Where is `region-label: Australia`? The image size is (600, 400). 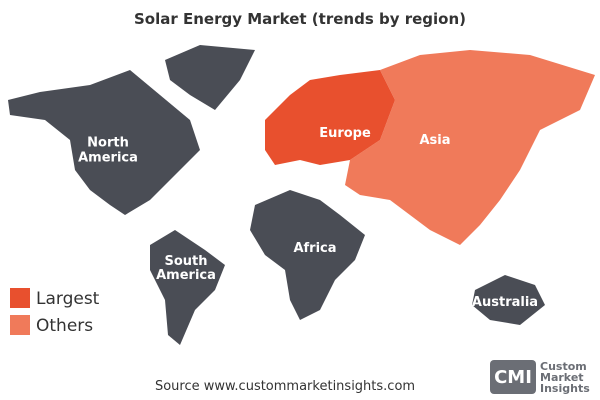
region-label: Australia is located at coordinates (505, 302).